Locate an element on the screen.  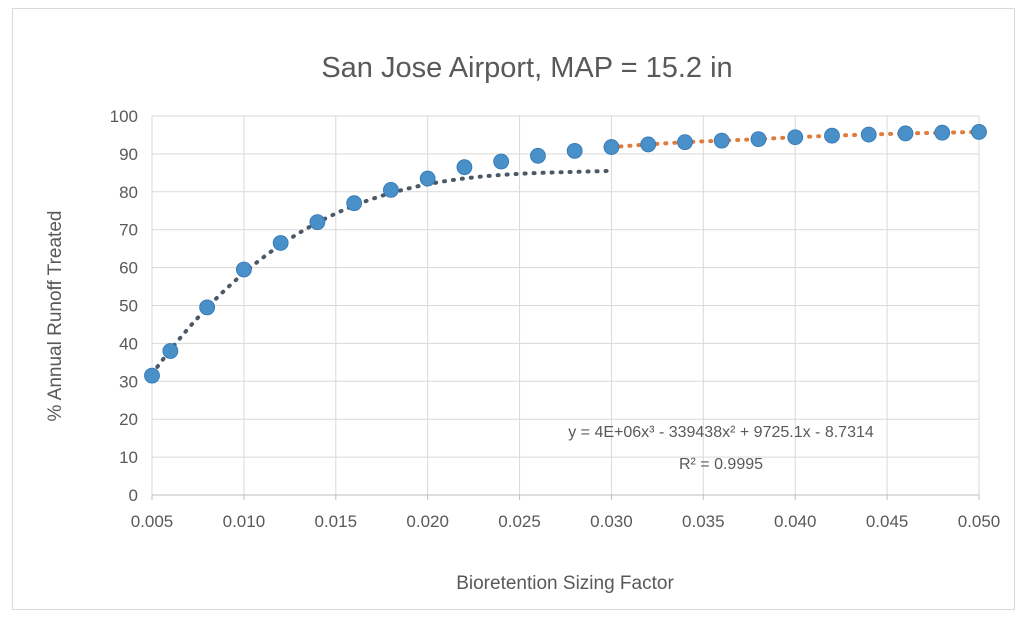
x-tick-label: 0.050 is located at coordinates (979, 521).